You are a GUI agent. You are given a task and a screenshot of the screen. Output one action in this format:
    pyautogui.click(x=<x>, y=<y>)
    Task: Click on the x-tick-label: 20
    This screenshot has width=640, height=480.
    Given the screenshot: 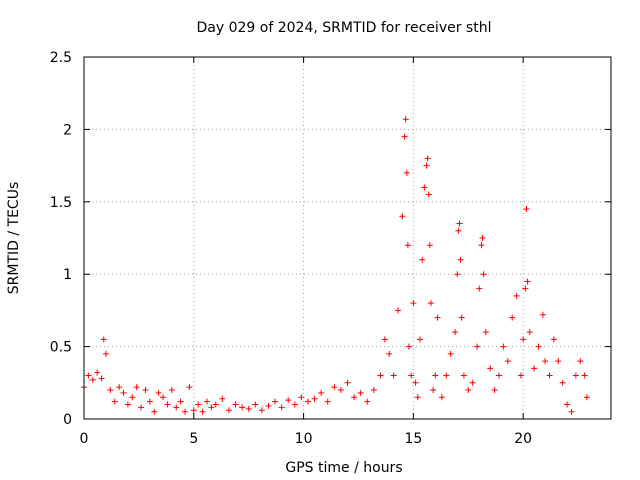 What is the action you would take?
    pyautogui.click(x=523, y=439)
    